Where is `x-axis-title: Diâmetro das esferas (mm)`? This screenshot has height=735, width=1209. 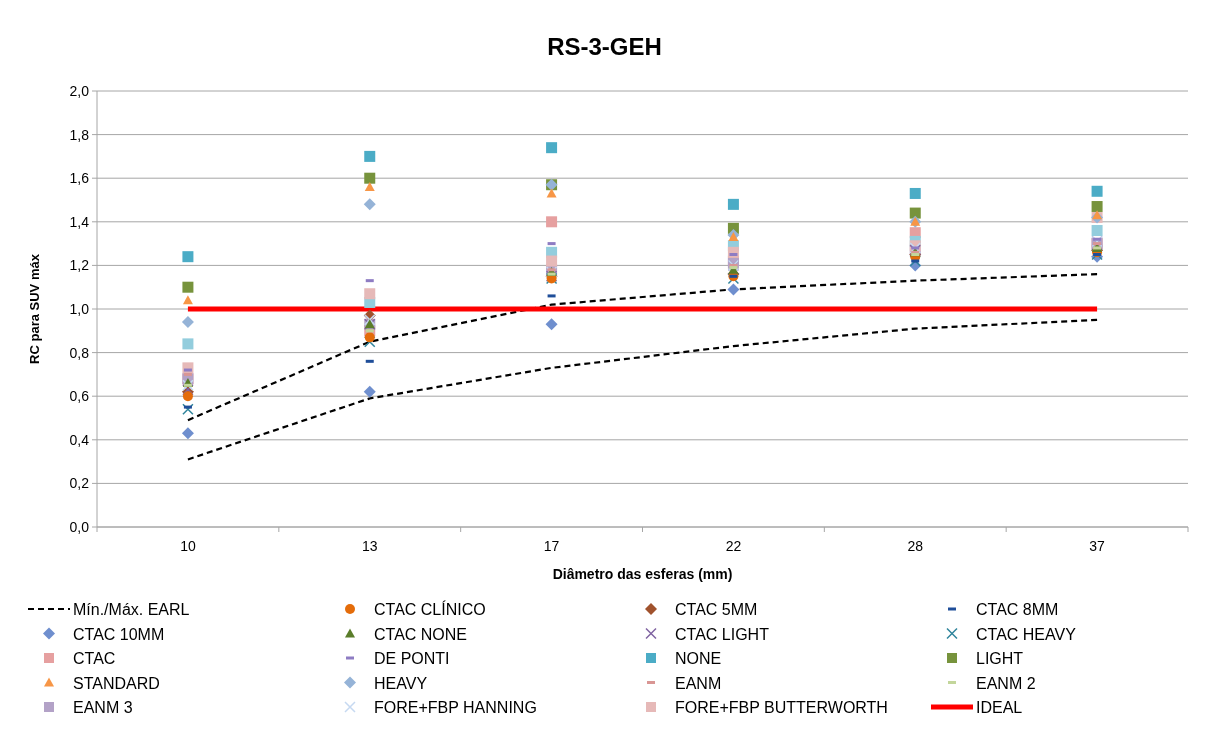 x-axis-title: Diâmetro das esferas (mm) is located at coordinates (642, 574).